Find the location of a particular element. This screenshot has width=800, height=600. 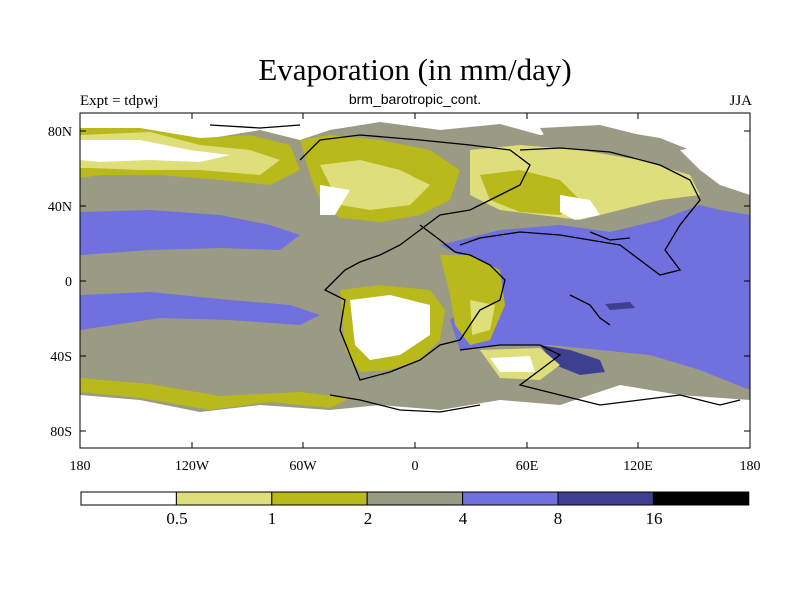

south-continent-white is located at coordinates (512, 364).